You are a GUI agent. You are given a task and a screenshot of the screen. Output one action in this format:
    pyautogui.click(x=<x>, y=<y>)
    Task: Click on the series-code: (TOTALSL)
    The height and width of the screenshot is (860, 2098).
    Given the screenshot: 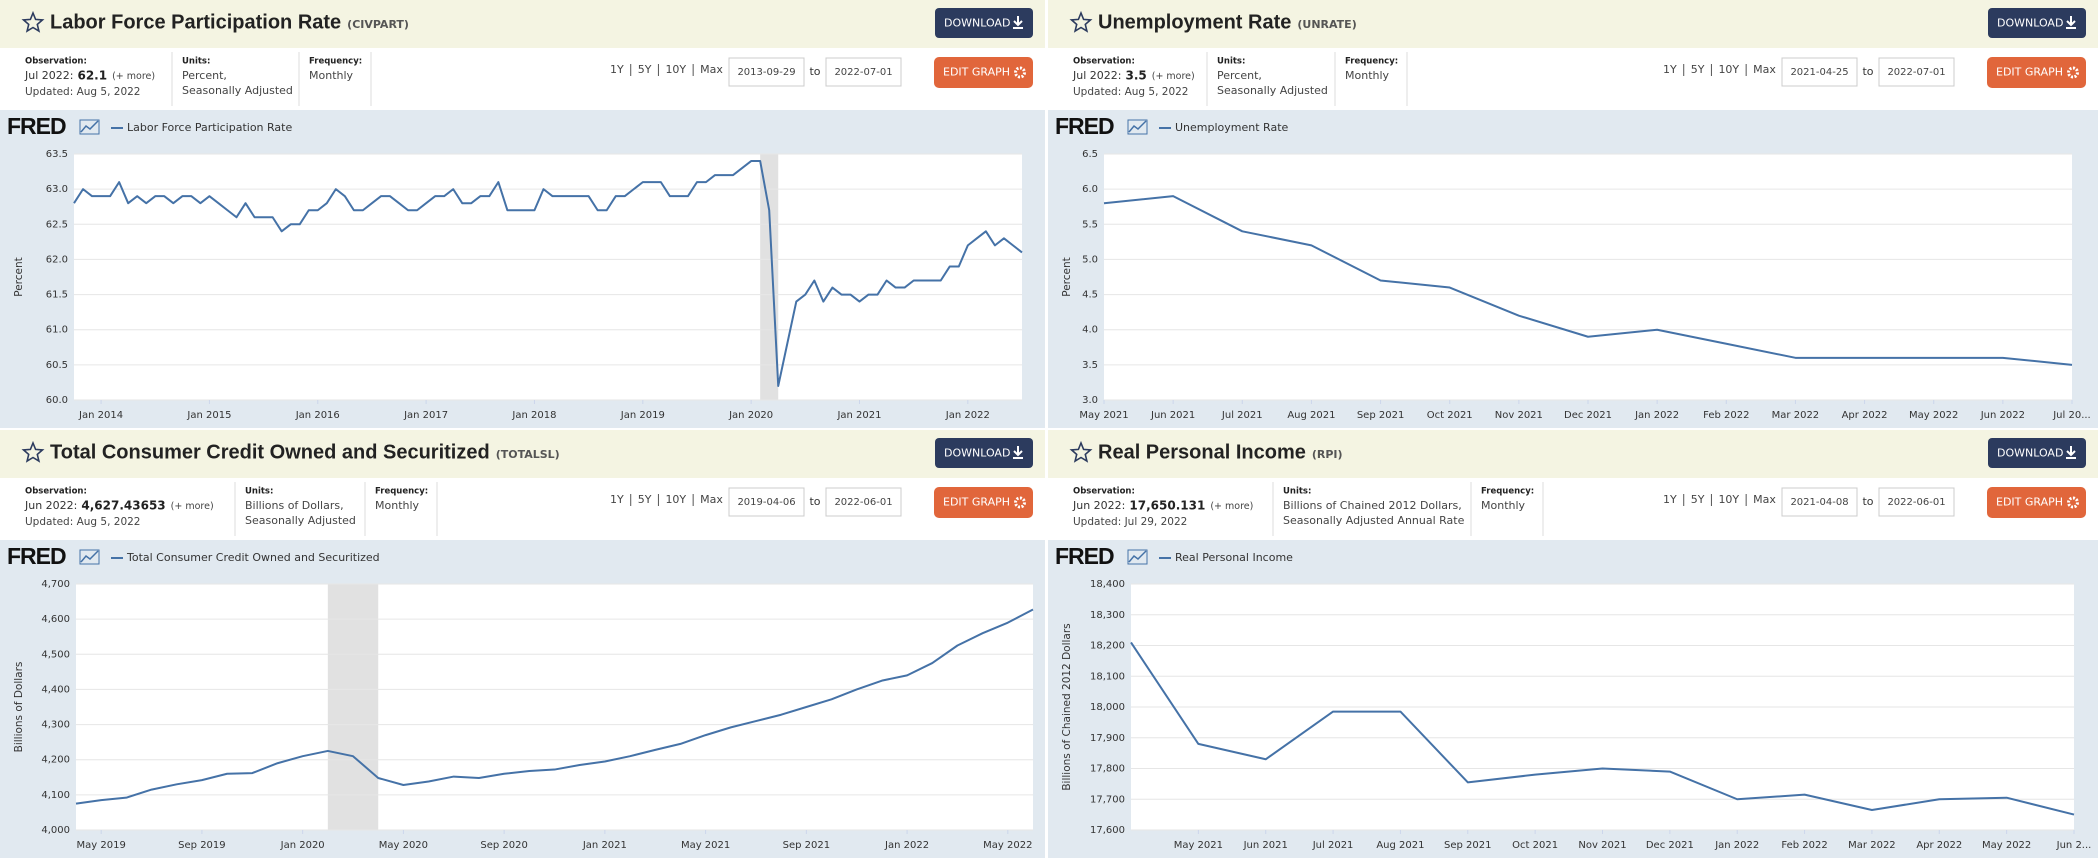 What is the action you would take?
    pyautogui.click(x=528, y=454)
    